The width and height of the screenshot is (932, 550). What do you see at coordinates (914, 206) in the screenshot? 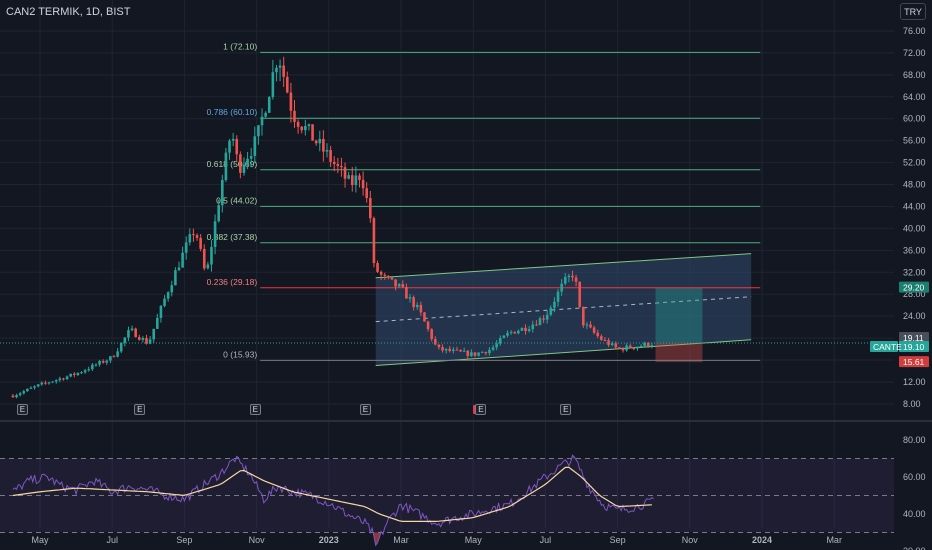
I see `price-axis-label: 44.00` at bounding box center [914, 206].